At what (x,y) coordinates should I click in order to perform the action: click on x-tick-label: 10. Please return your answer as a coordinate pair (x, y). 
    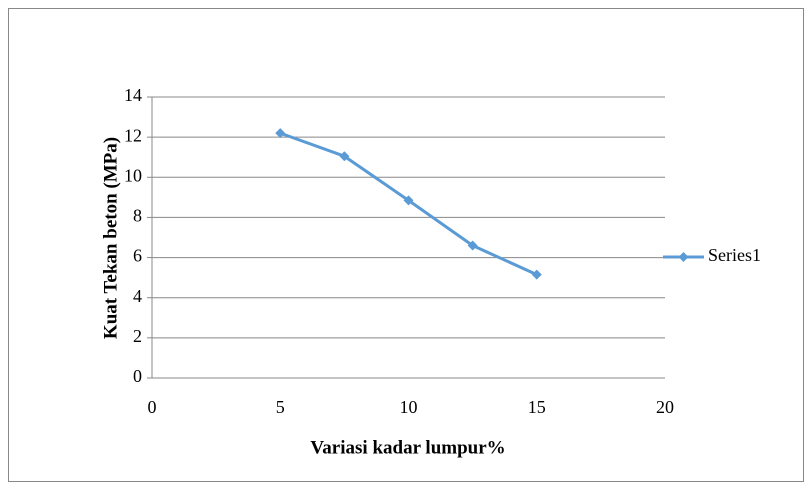
    Looking at the image, I should click on (409, 407).